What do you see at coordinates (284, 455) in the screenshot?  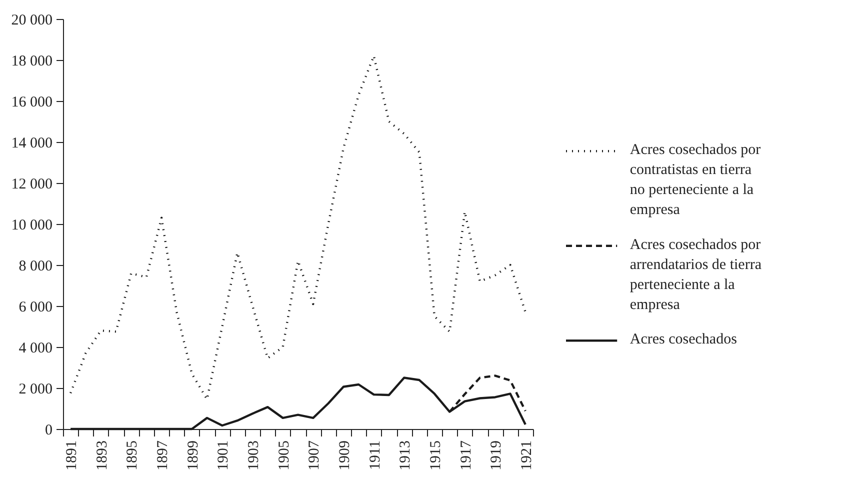 I see `x-tick-label: 1905` at bounding box center [284, 455].